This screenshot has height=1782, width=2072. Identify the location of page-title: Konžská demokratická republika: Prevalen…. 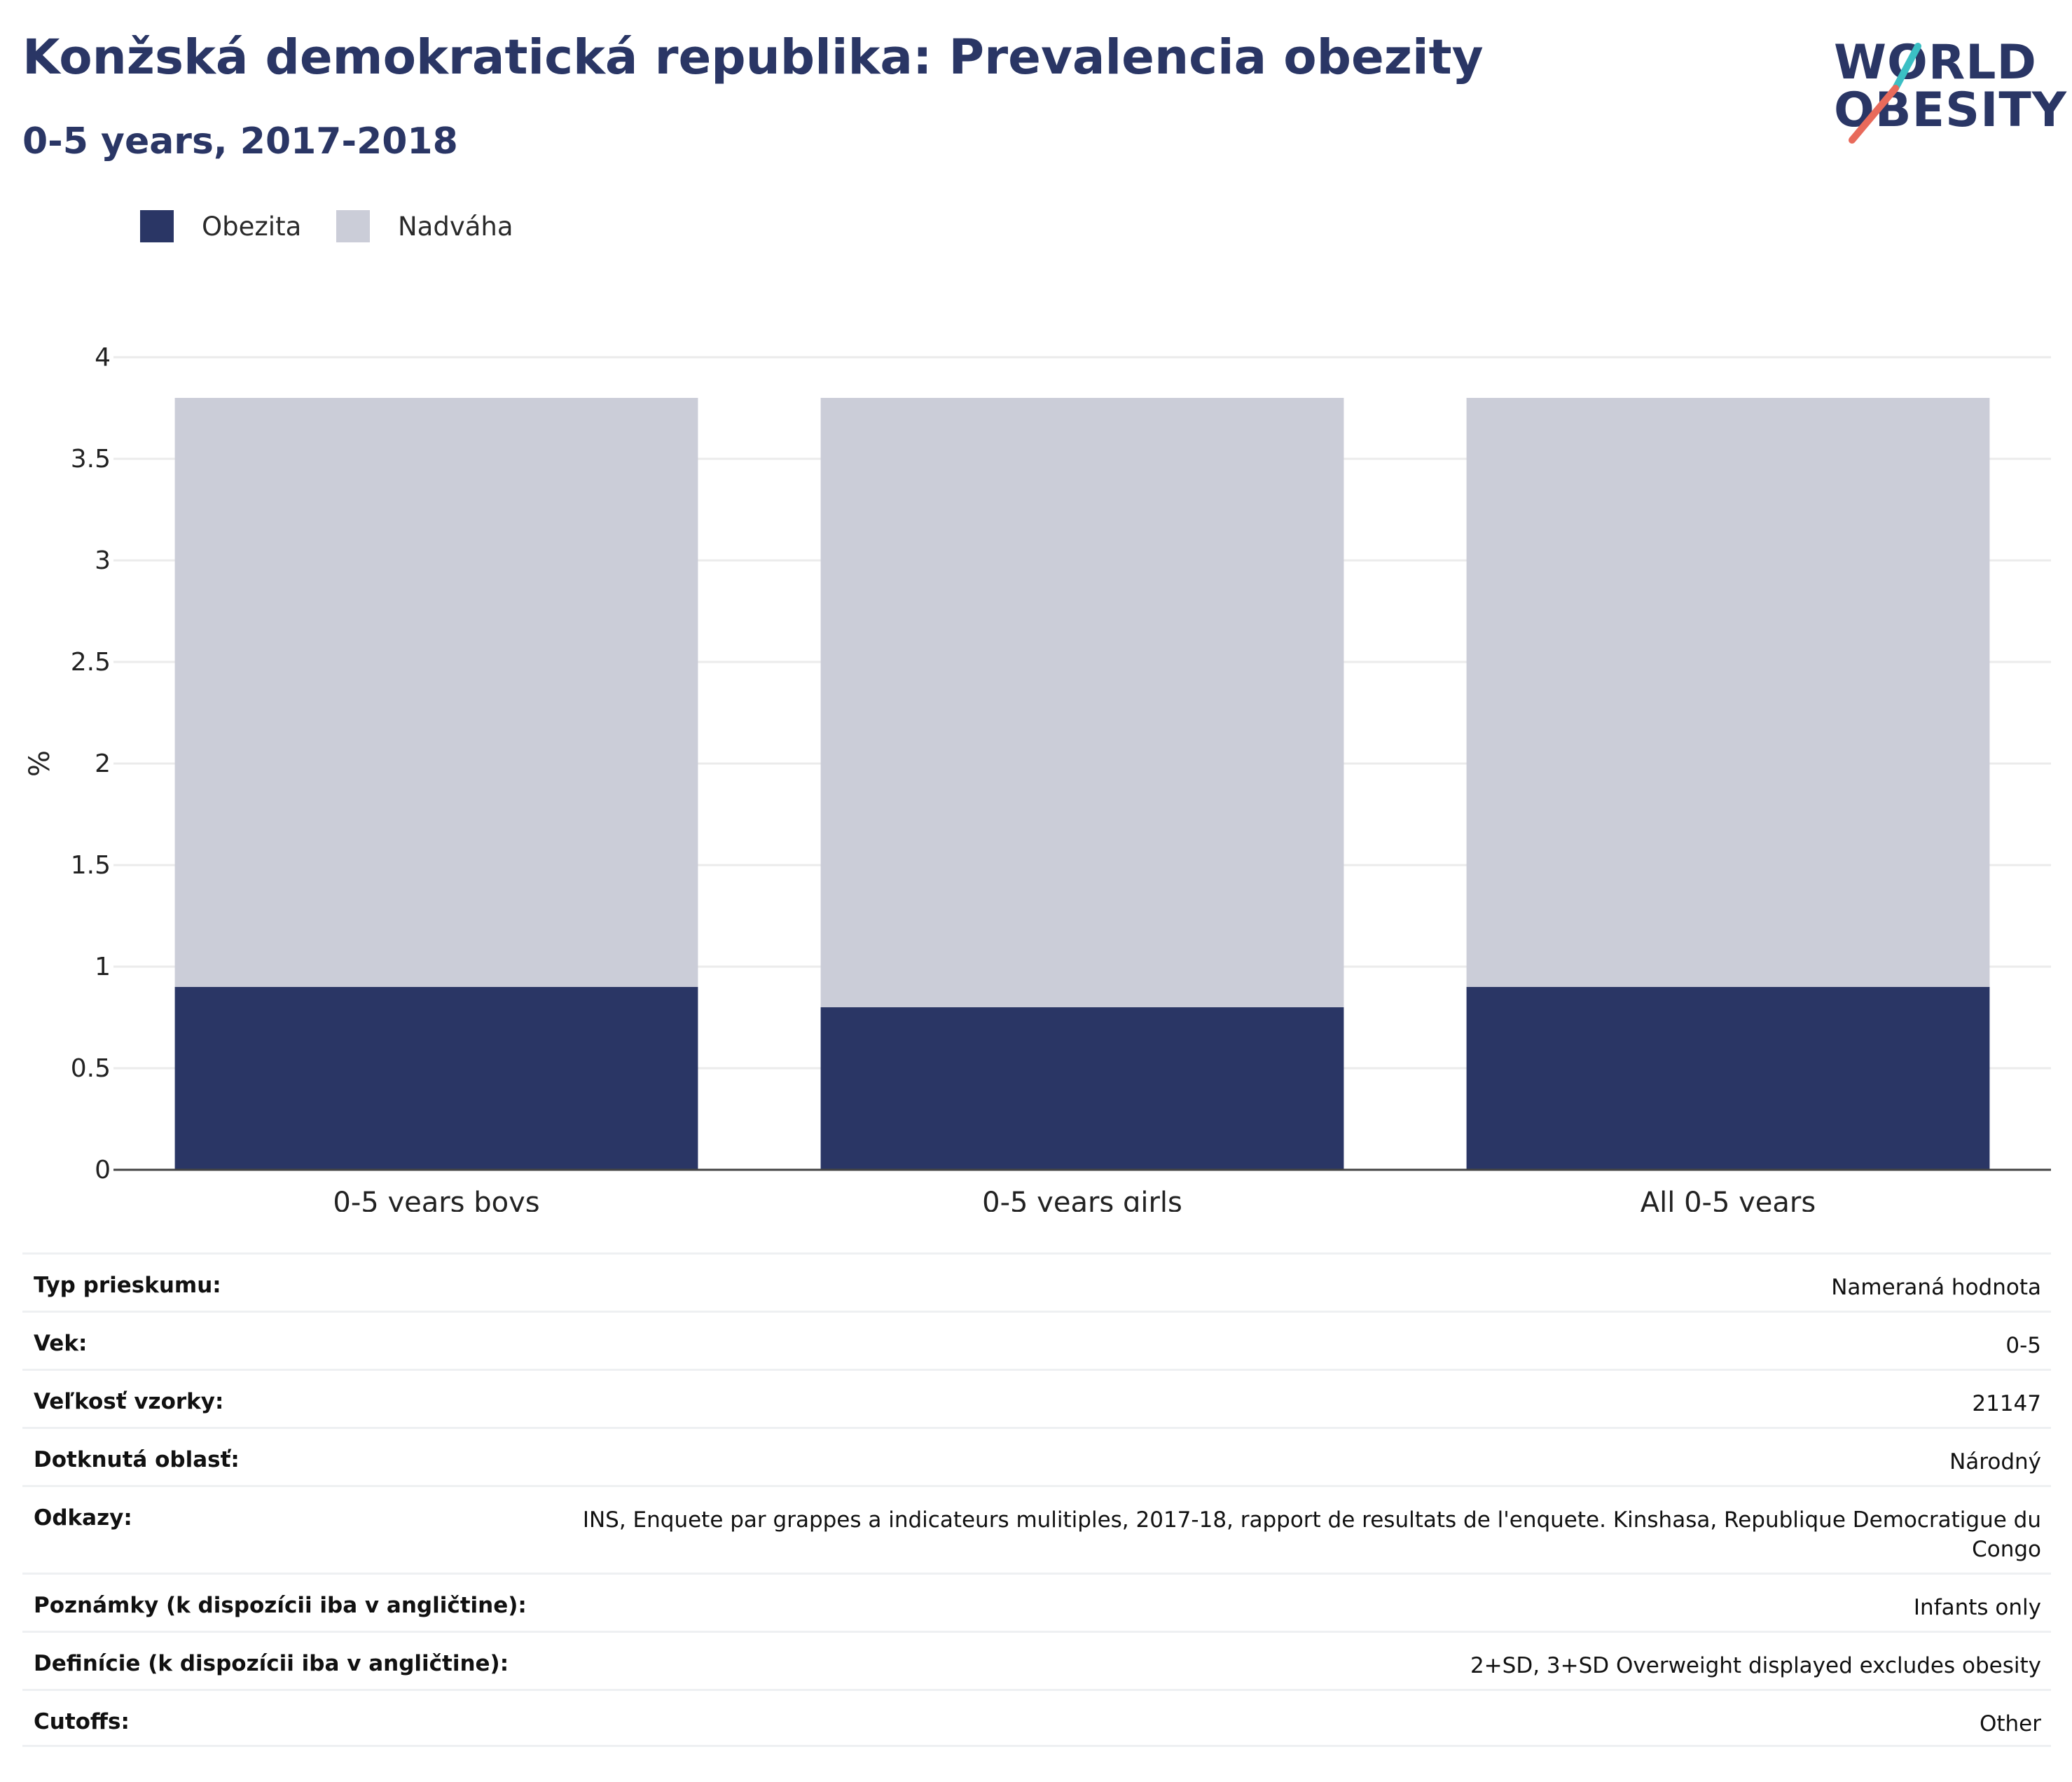
(753, 57).